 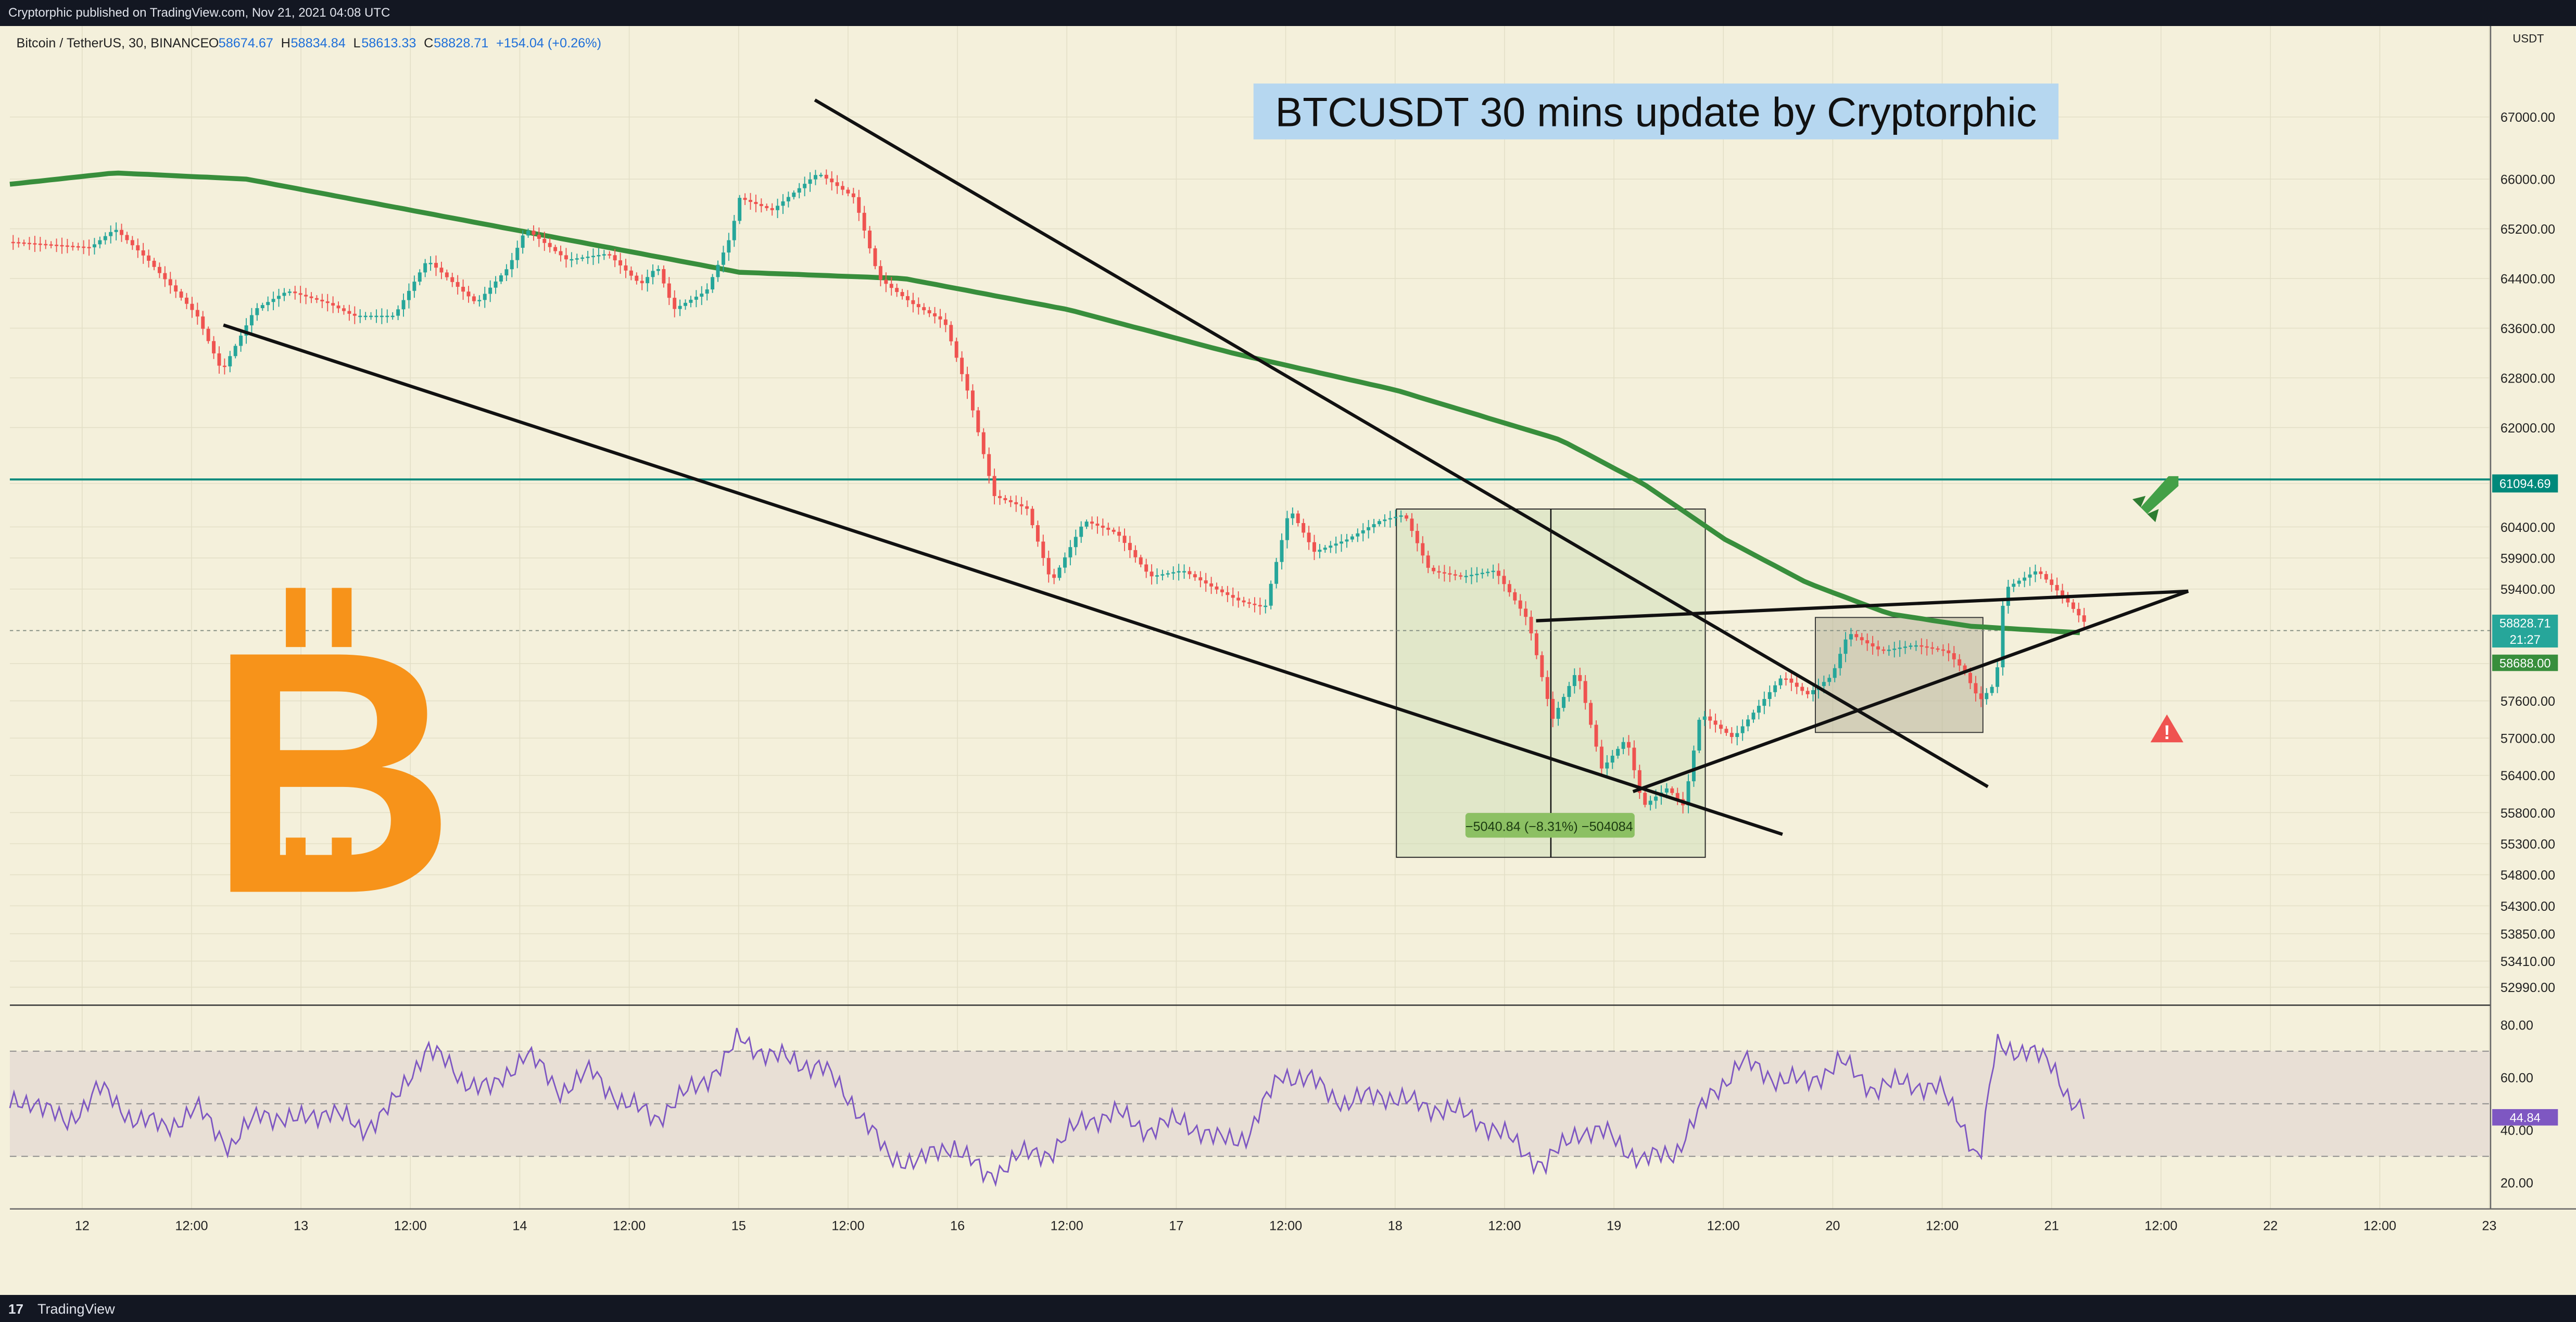 I want to click on rsi-tick-label: 40.00, so click(x=2517, y=1131).